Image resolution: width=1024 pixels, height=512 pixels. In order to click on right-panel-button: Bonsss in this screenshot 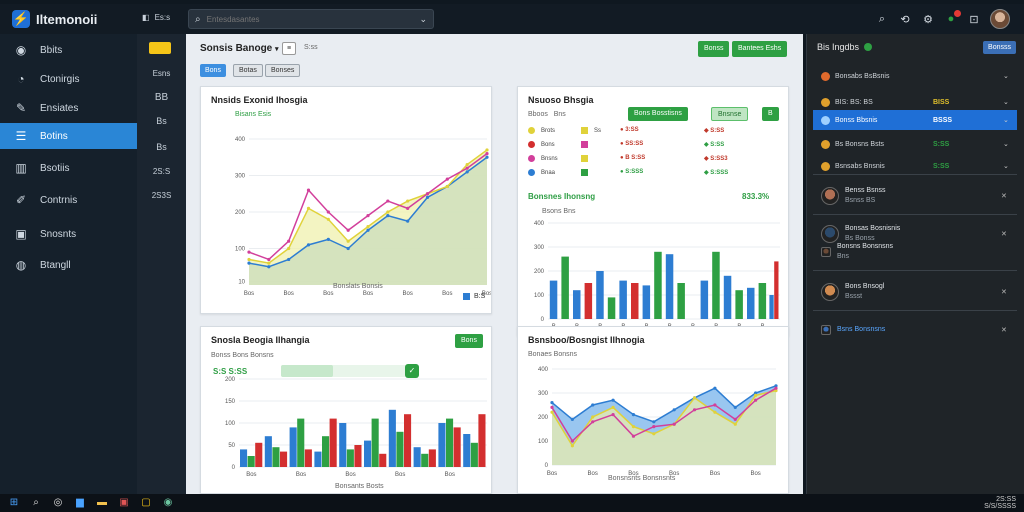, I will do `click(999, 47)`.